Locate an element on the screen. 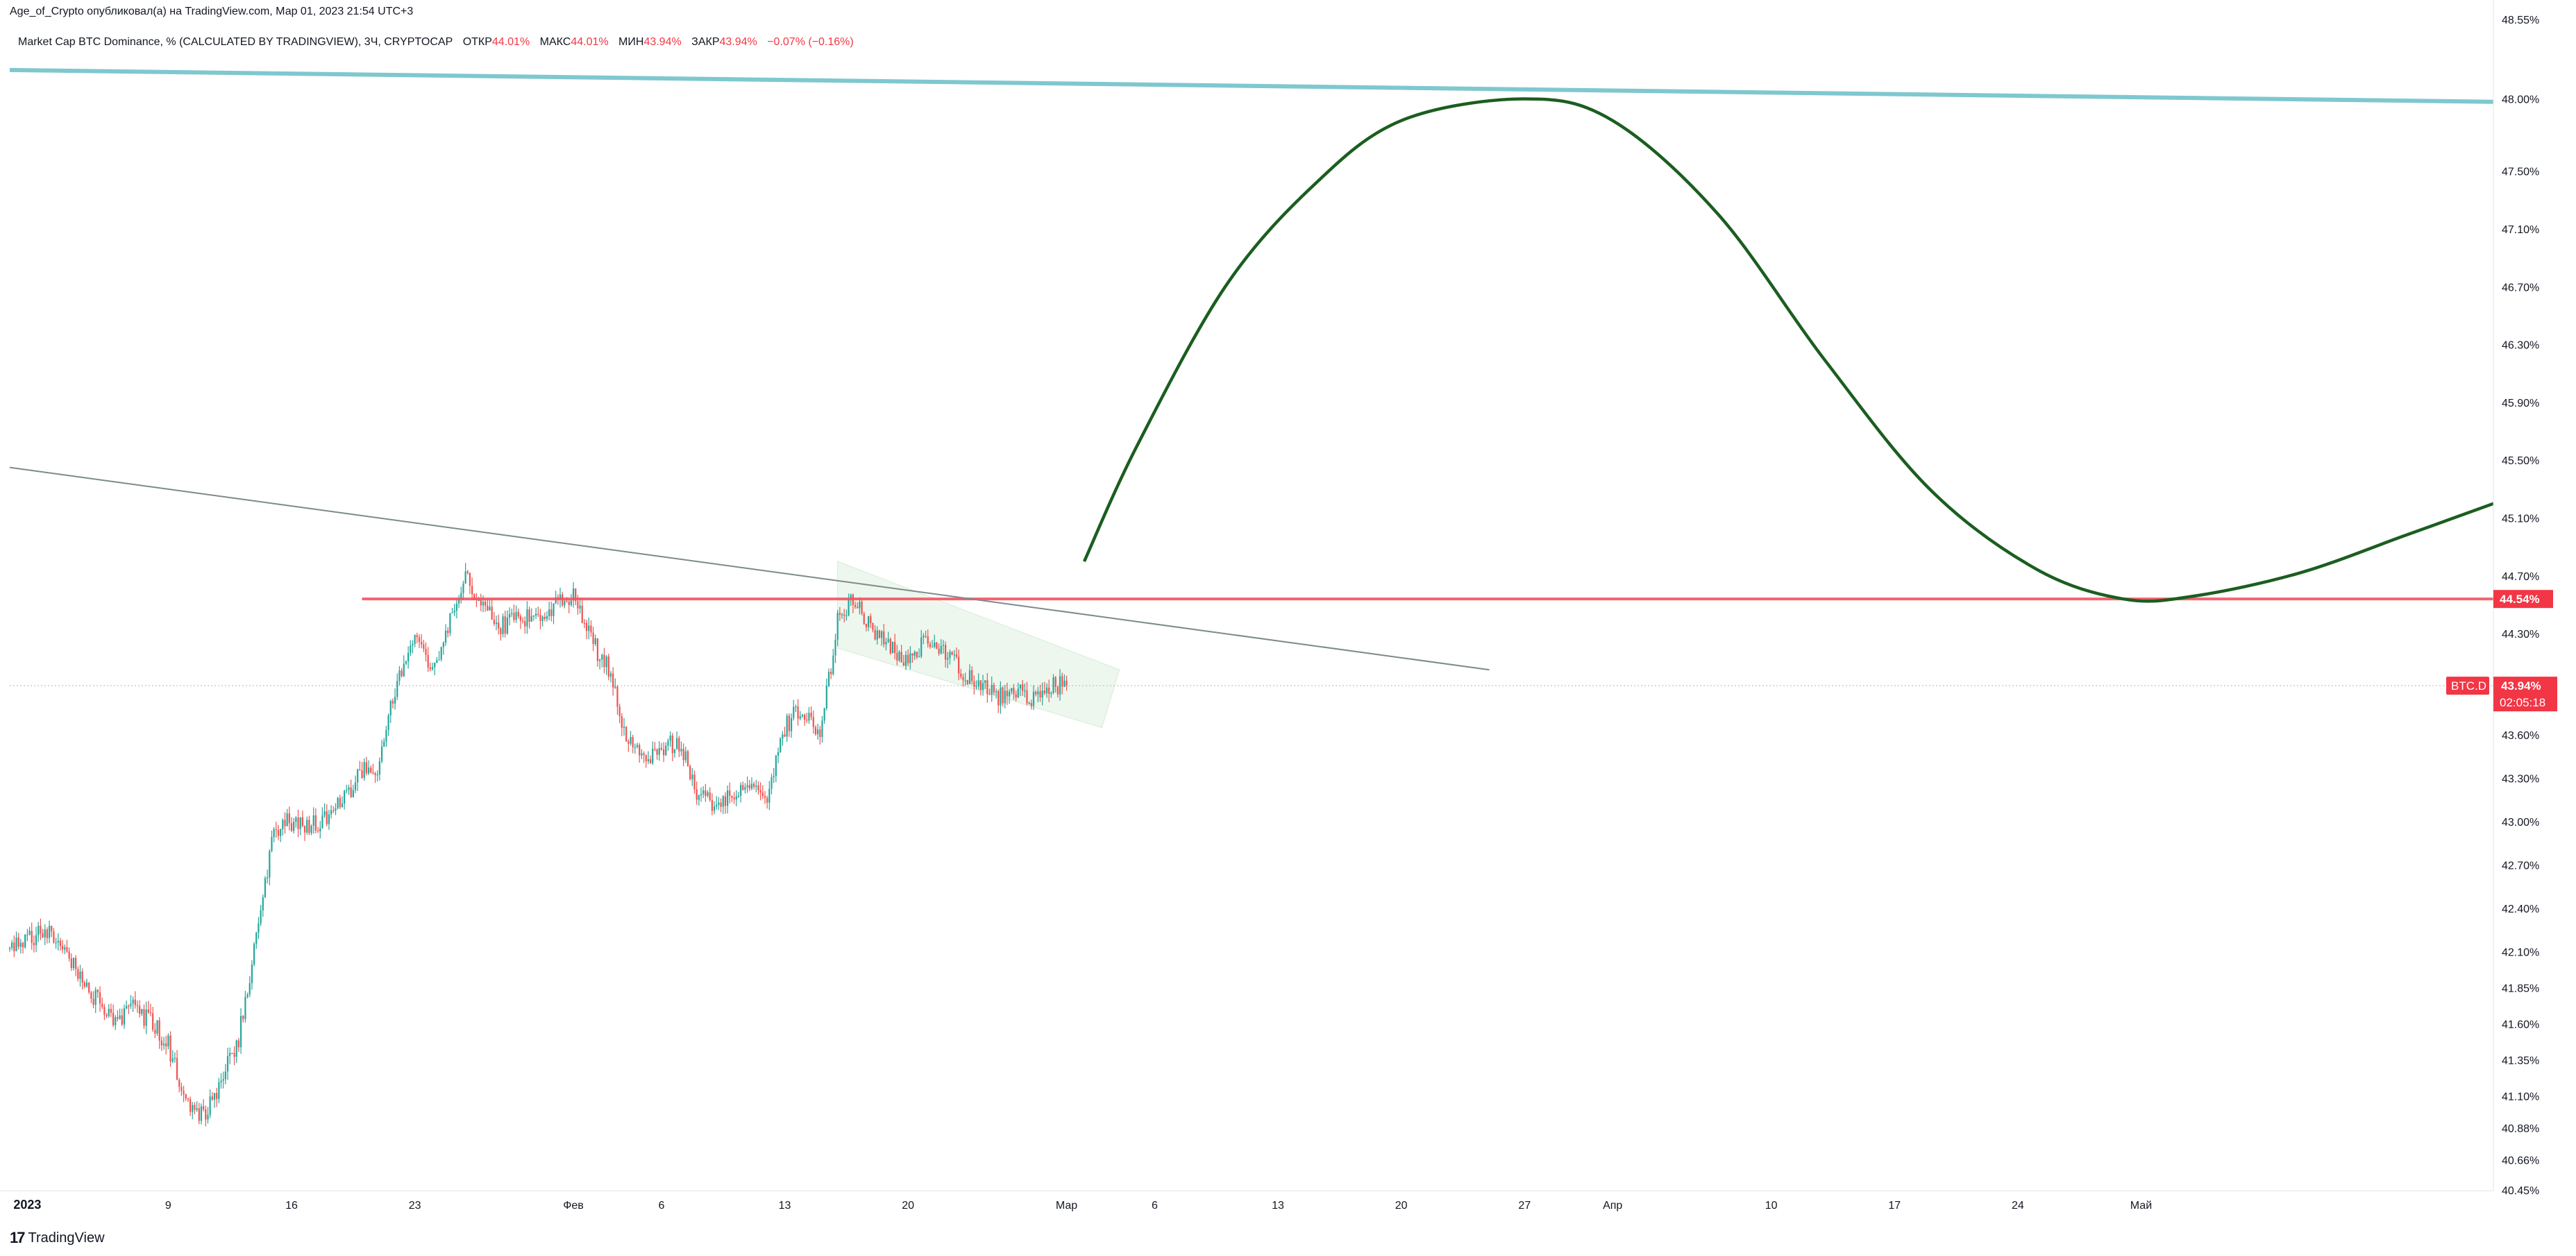  time-tick-label: 17 is located at coordinates (1894, 1206).